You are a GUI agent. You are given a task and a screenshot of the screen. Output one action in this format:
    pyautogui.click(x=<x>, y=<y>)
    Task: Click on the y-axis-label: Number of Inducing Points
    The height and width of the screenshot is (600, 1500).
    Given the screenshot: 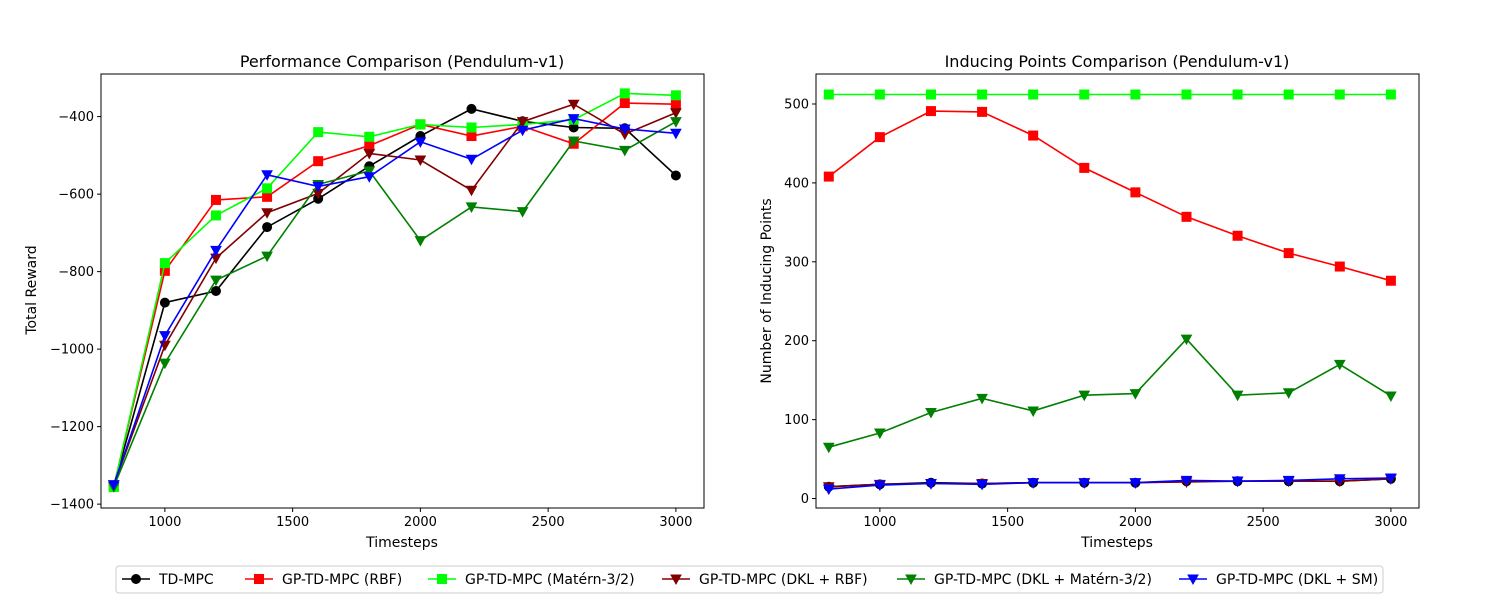 What is the action you would take?
    pyautogui.click(x=767, y=290)
    